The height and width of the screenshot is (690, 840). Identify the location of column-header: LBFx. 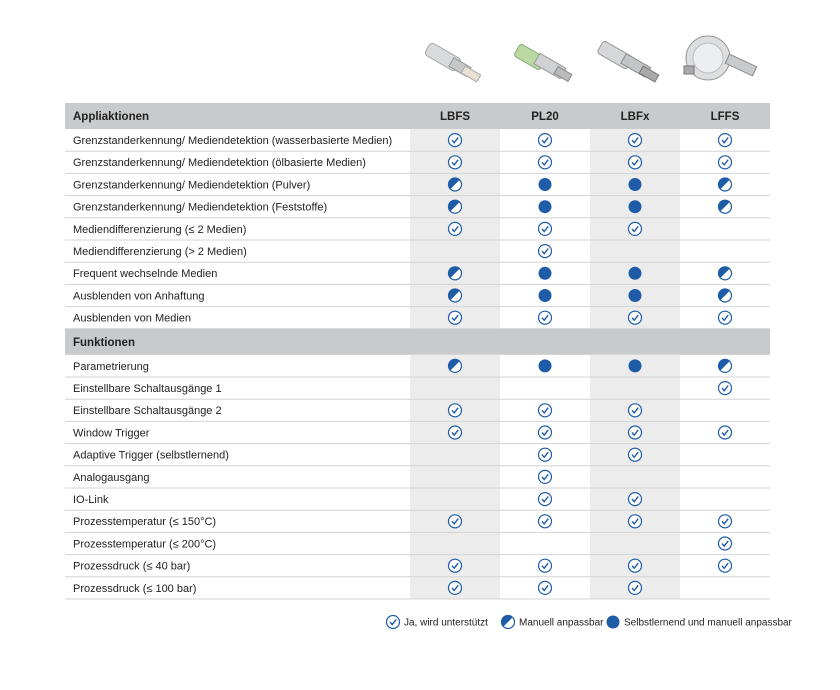
(635, 117).